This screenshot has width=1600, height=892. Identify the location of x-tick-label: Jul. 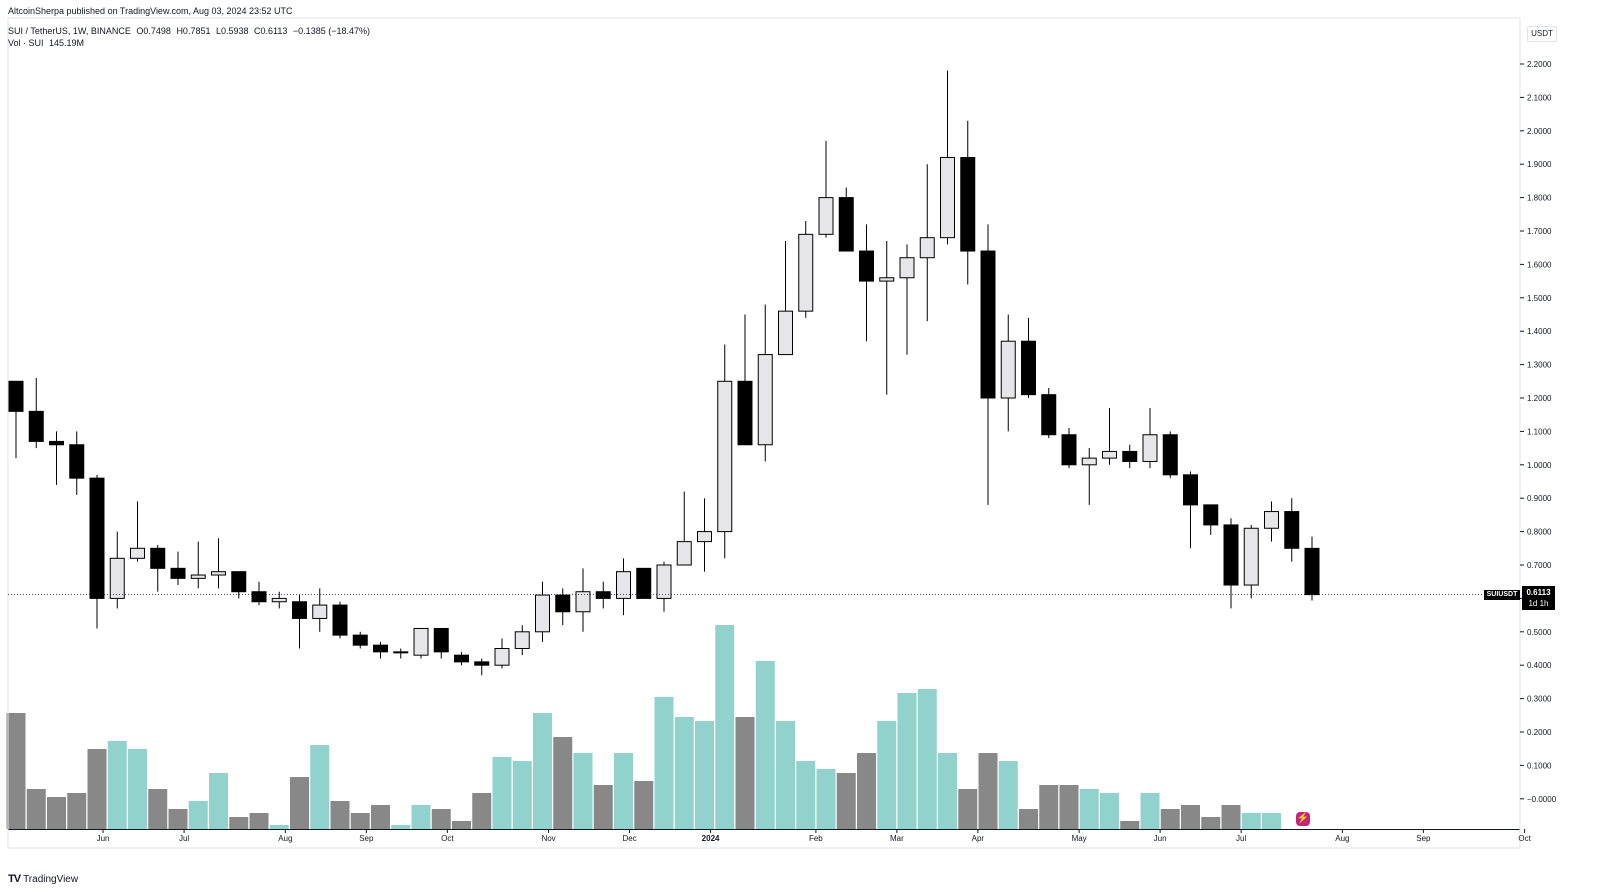
(184, 838).